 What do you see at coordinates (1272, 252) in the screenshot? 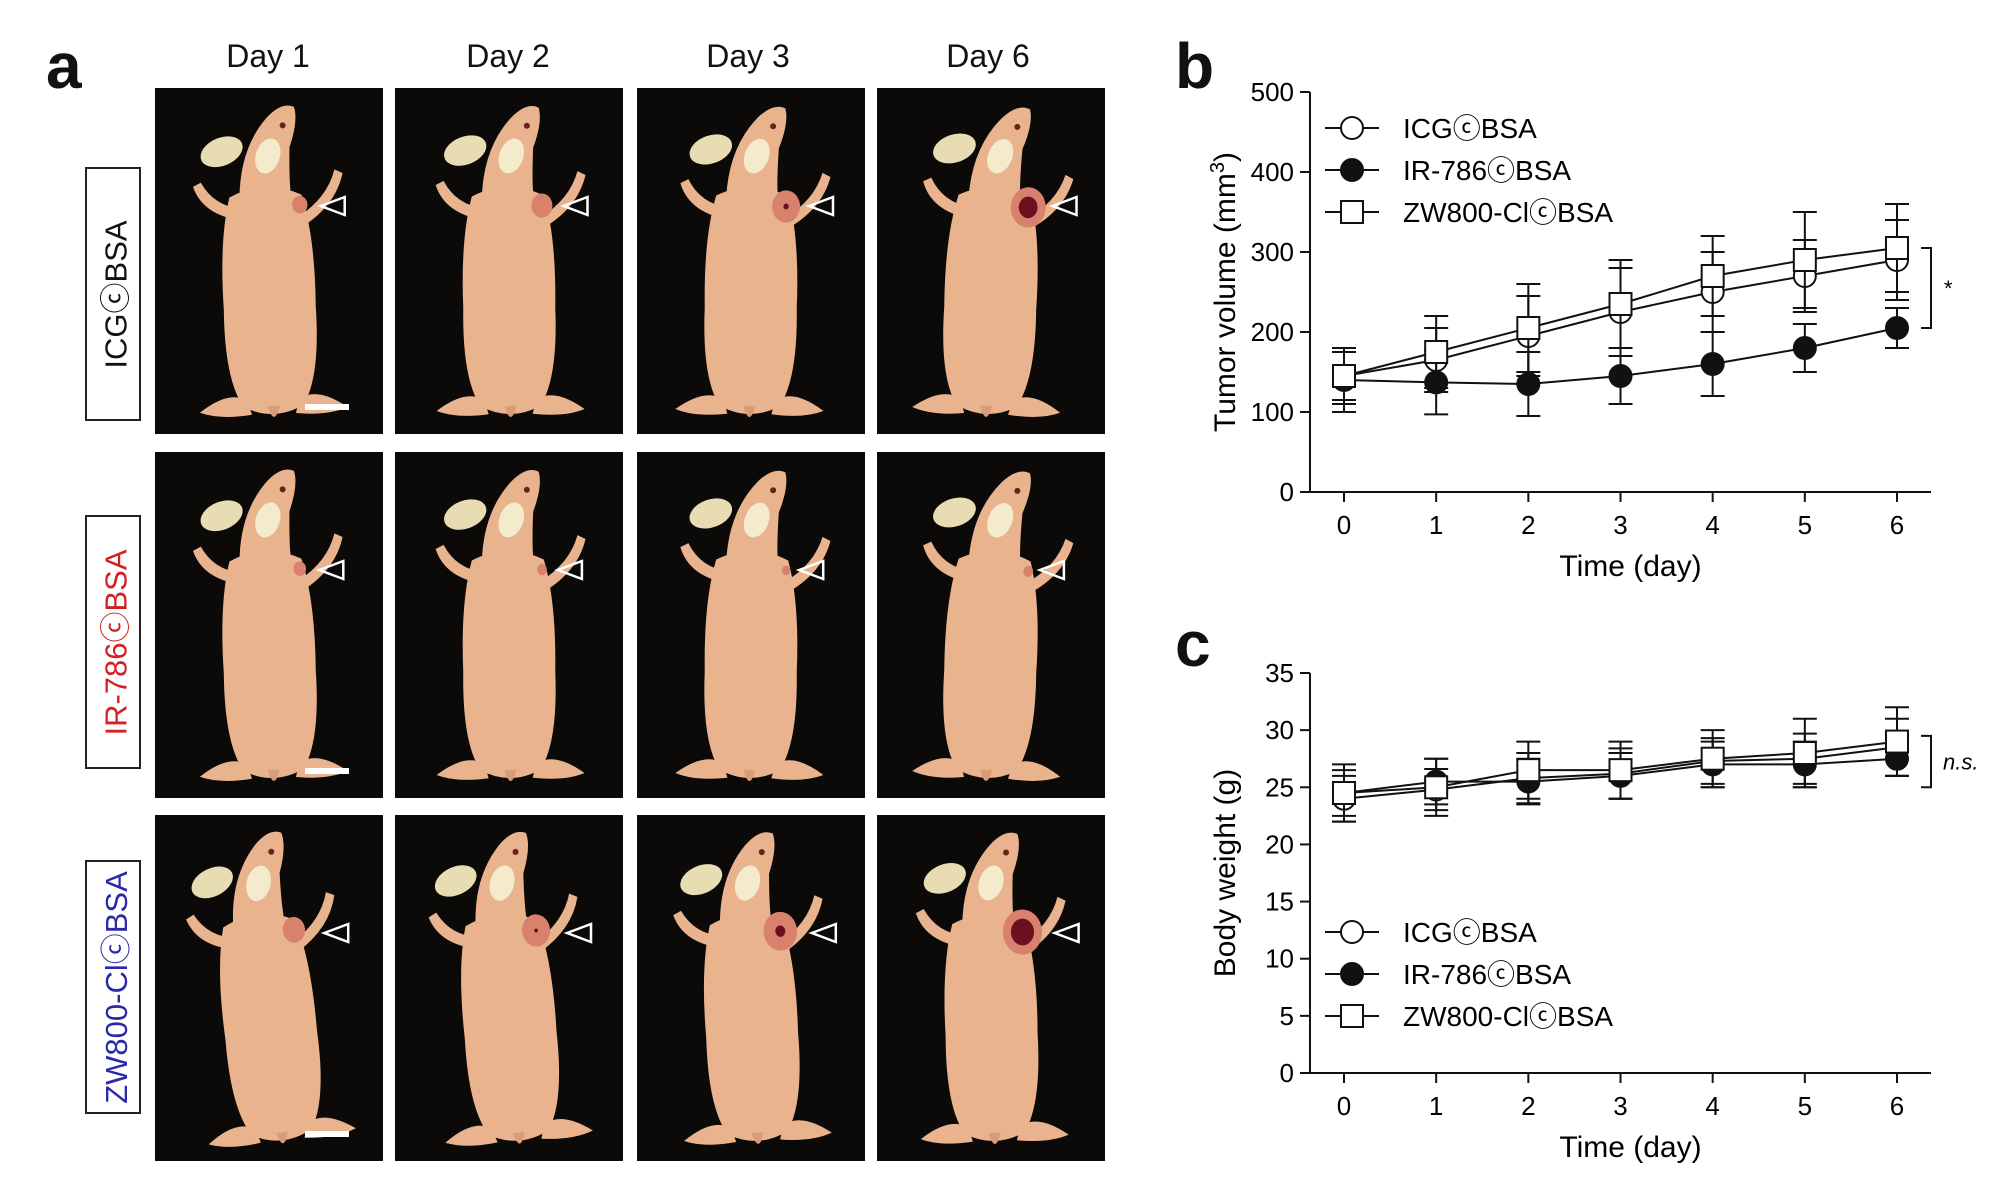
I see `y-tick-label: 300` at bounding box center [1272, 252].